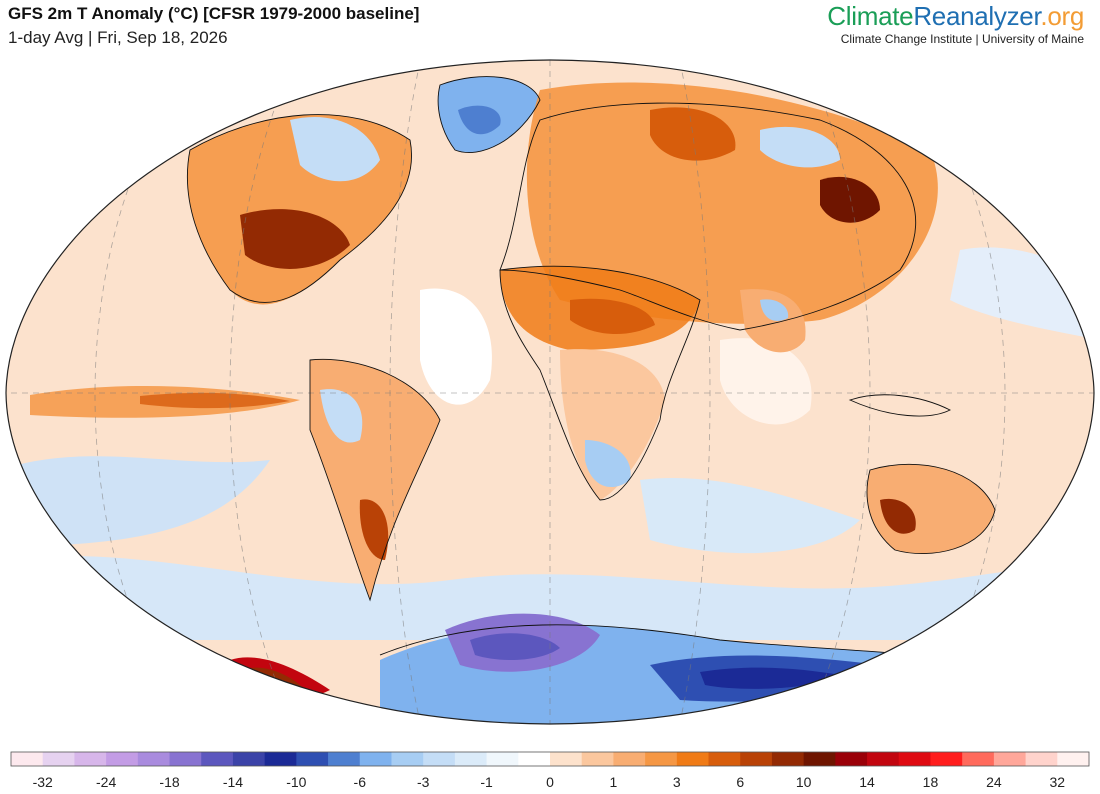 This screenshot has width=1100, height=794. I want to click on map-subtitle: 1-day Avg | Fri, Sep 18, 2026, so click(118, 37).